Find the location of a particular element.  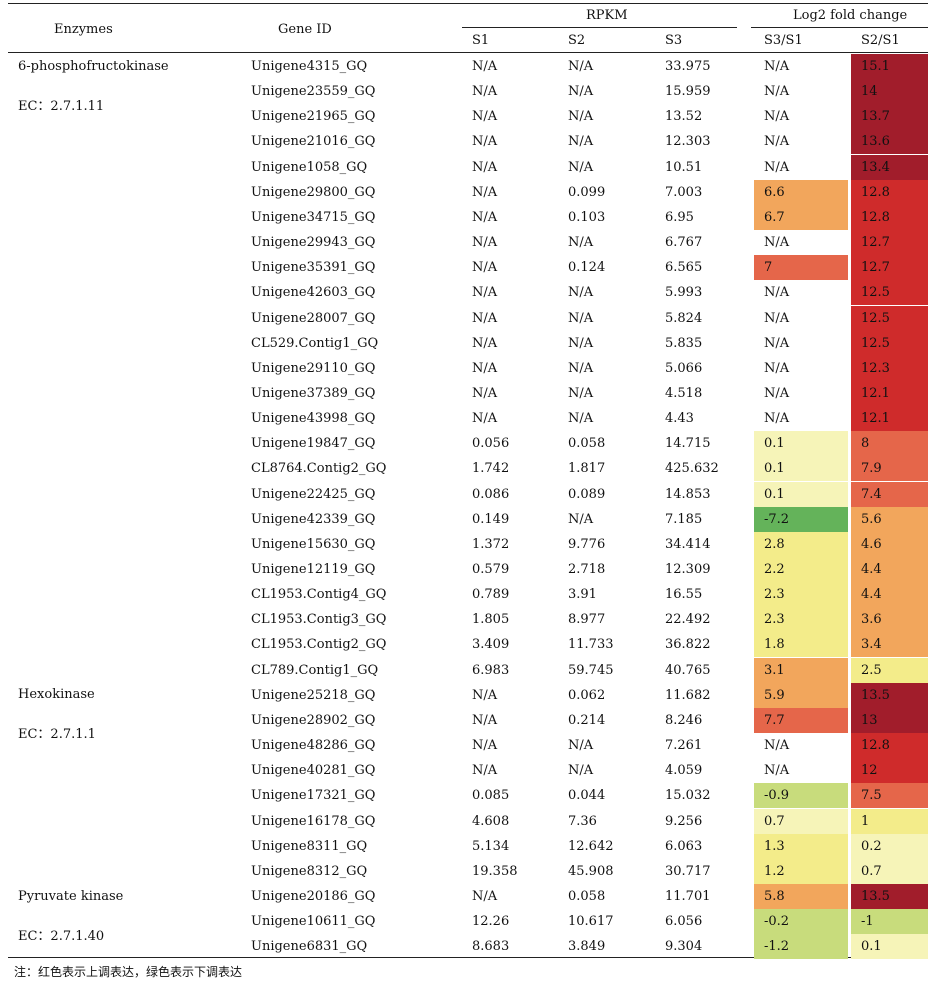

cell-s3s1-fold: 5.8 is located at coordinates (801, 896).